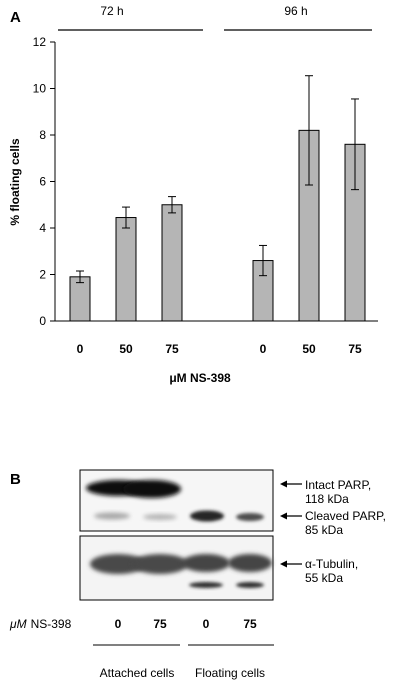 The height and width of the screenshot is (685, 403). What do you see at coordinates (15, 182) in the screenshot?
I see `y-axis-label: % floating cells` at bounding box center [15, 182].